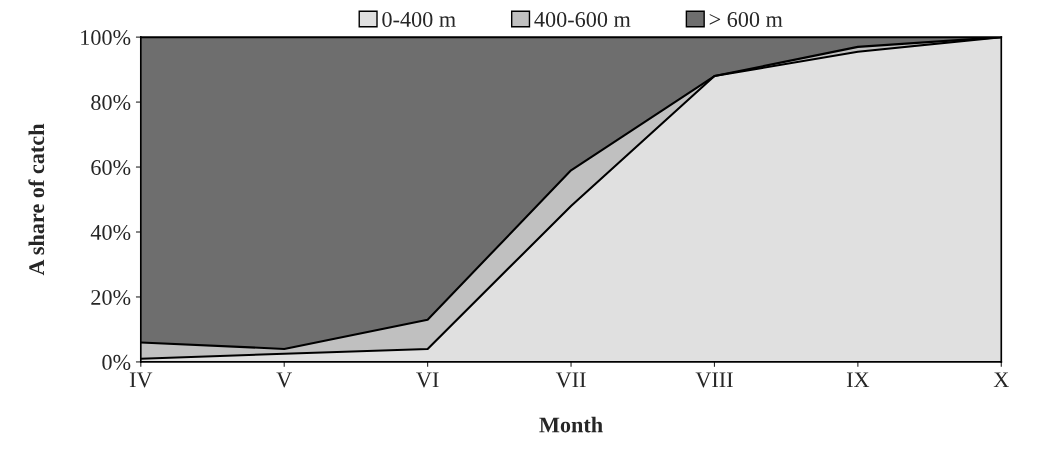 This screenshot has height=464, width=1043. What do you see at coordinates (110, 232) in the screenshot?
I see `y-tick-label: 40%` at bounding box center [110, 232].